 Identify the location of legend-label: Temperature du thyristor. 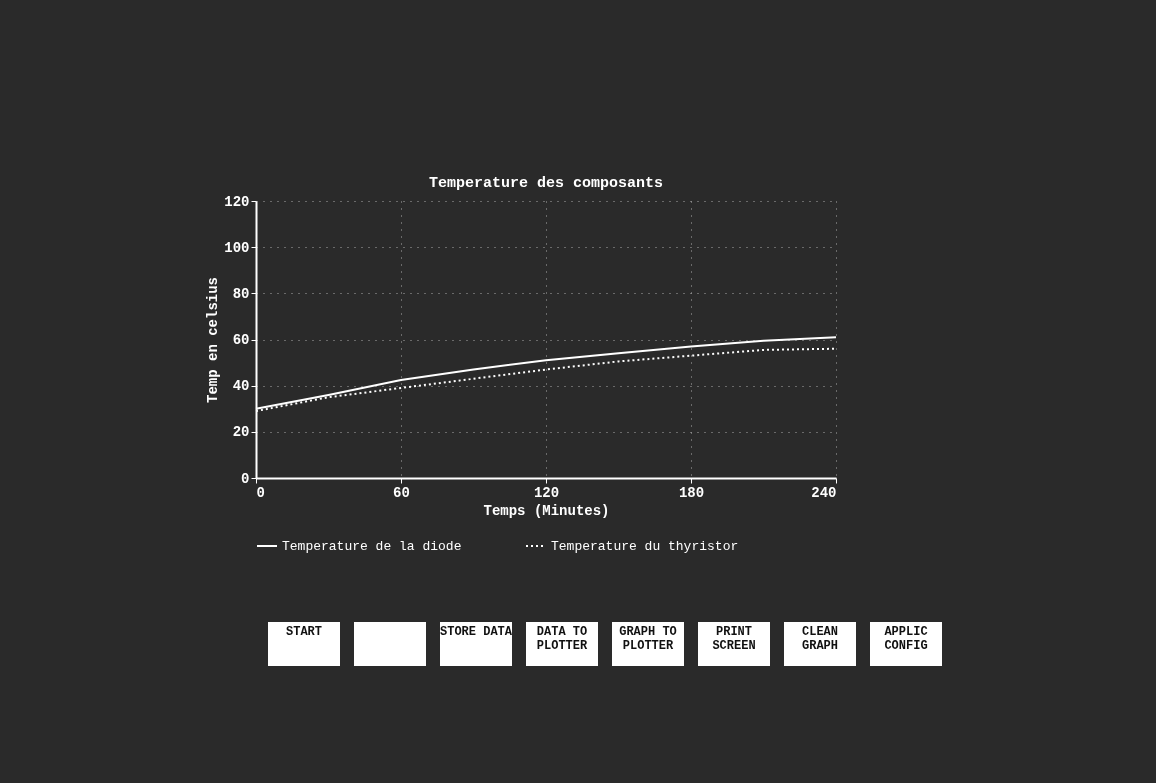
(645, 546).